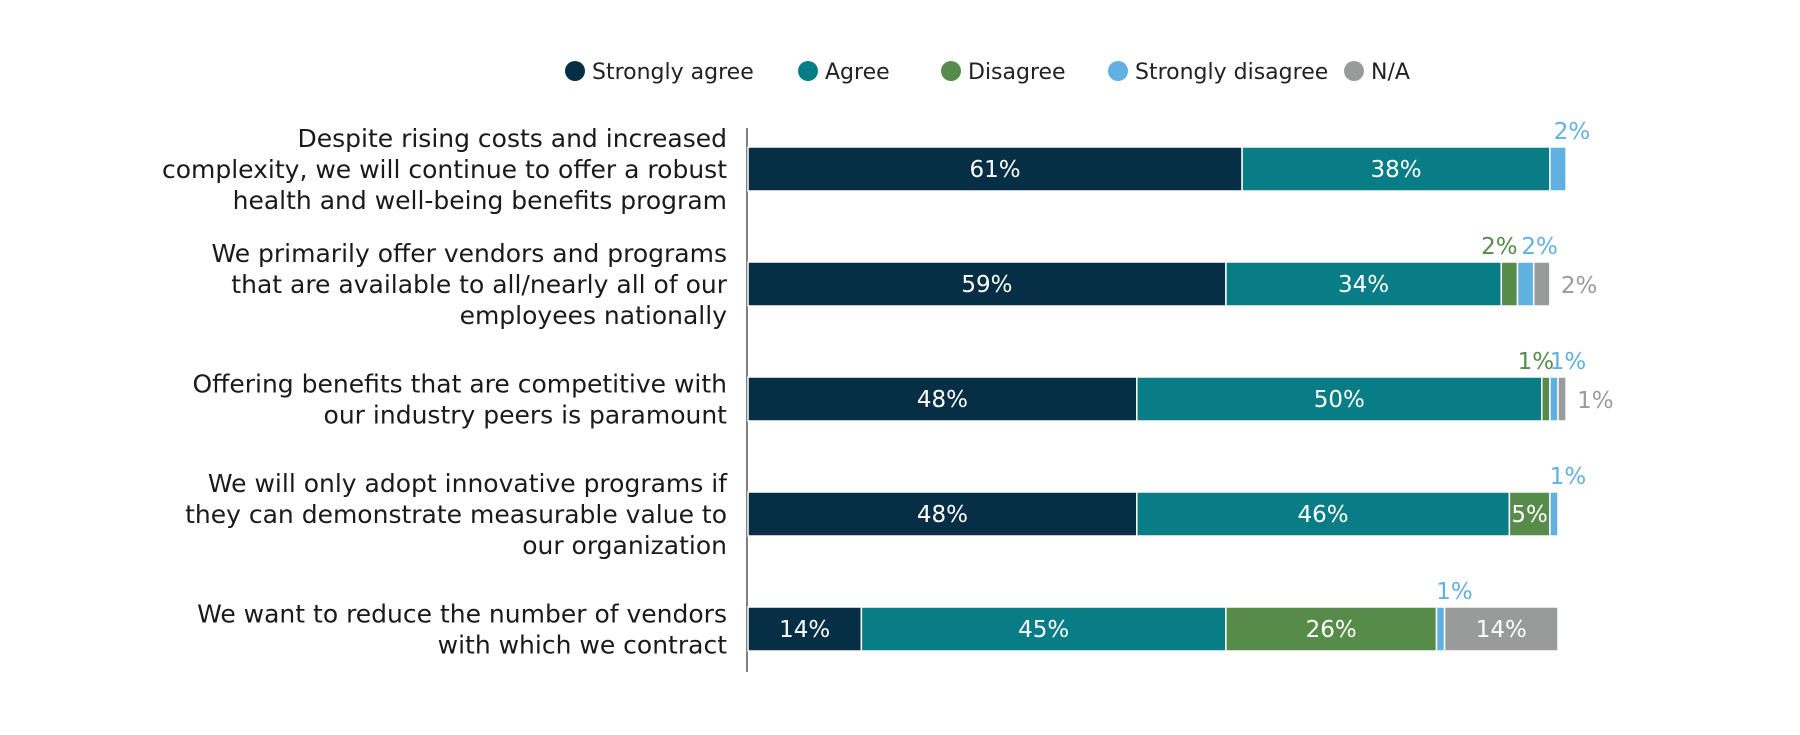 This screenshot has height=735, width=1800. I want to click on value-label-n-a: 14%, so click(1501, 630).